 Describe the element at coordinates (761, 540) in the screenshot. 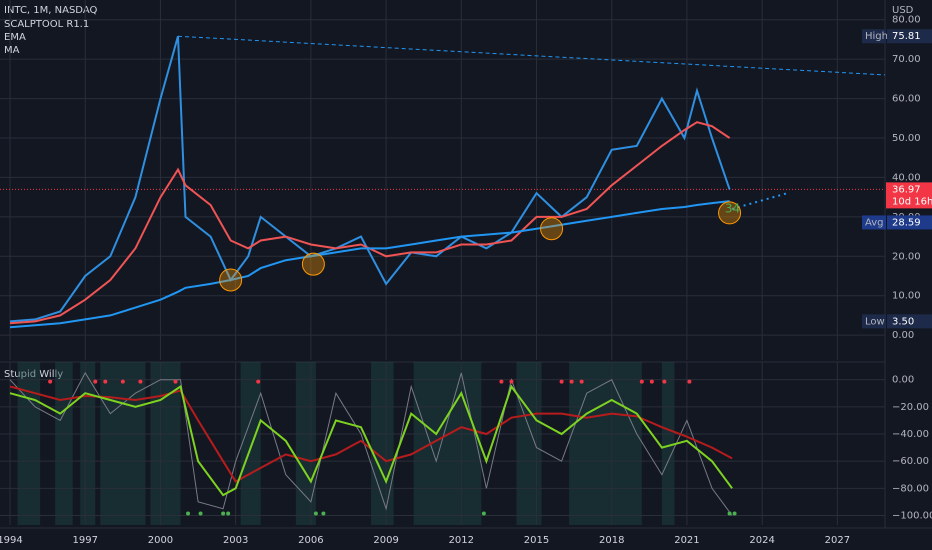

I see `x-tick-label: 2024` at that location.